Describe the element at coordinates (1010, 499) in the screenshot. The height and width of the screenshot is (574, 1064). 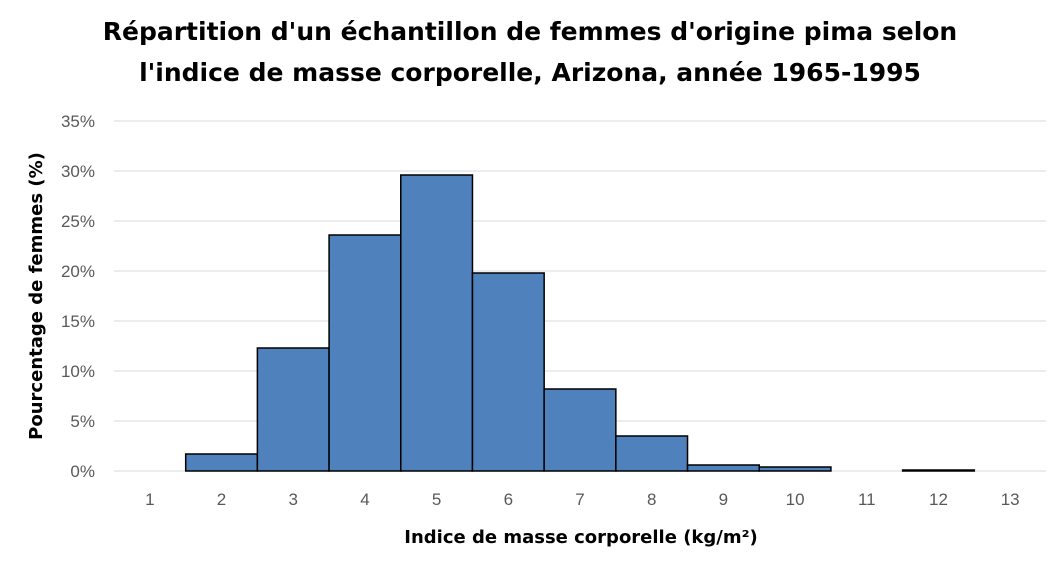
I see `x-tick-label: 13` at that location.